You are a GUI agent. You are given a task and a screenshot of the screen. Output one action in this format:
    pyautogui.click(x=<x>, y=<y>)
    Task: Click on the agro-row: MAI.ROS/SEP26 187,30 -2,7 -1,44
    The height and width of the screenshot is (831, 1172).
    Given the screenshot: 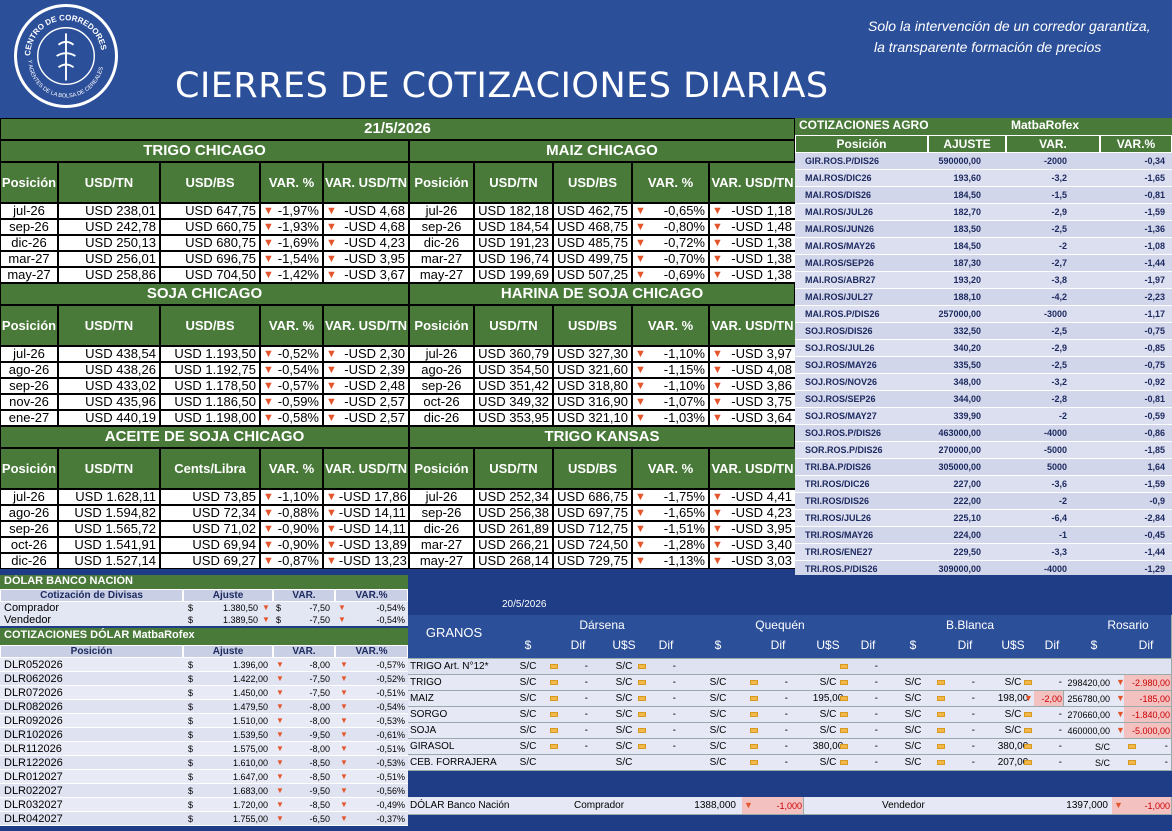 What is the action you would take?
    pyautogui.click(x=983, y=263)
    